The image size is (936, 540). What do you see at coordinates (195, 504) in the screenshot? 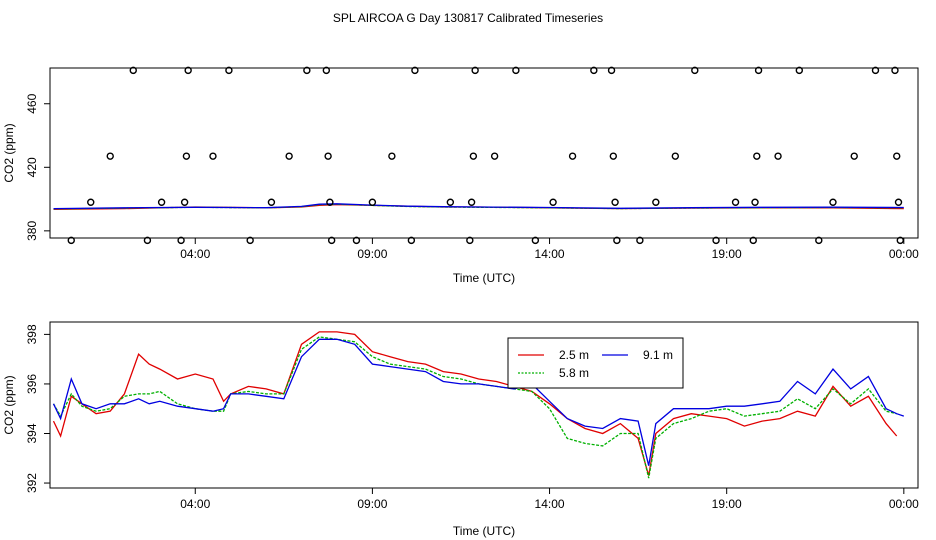
I see `bottom-x-tick-label-0: 04:00` at bounding box center [195, 504].